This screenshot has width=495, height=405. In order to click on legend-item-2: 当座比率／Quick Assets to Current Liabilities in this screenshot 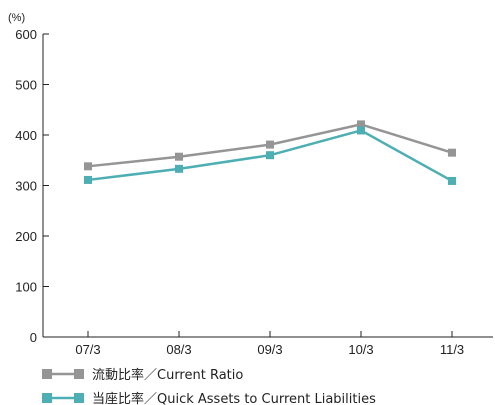, I will do `click(209, 398)`.